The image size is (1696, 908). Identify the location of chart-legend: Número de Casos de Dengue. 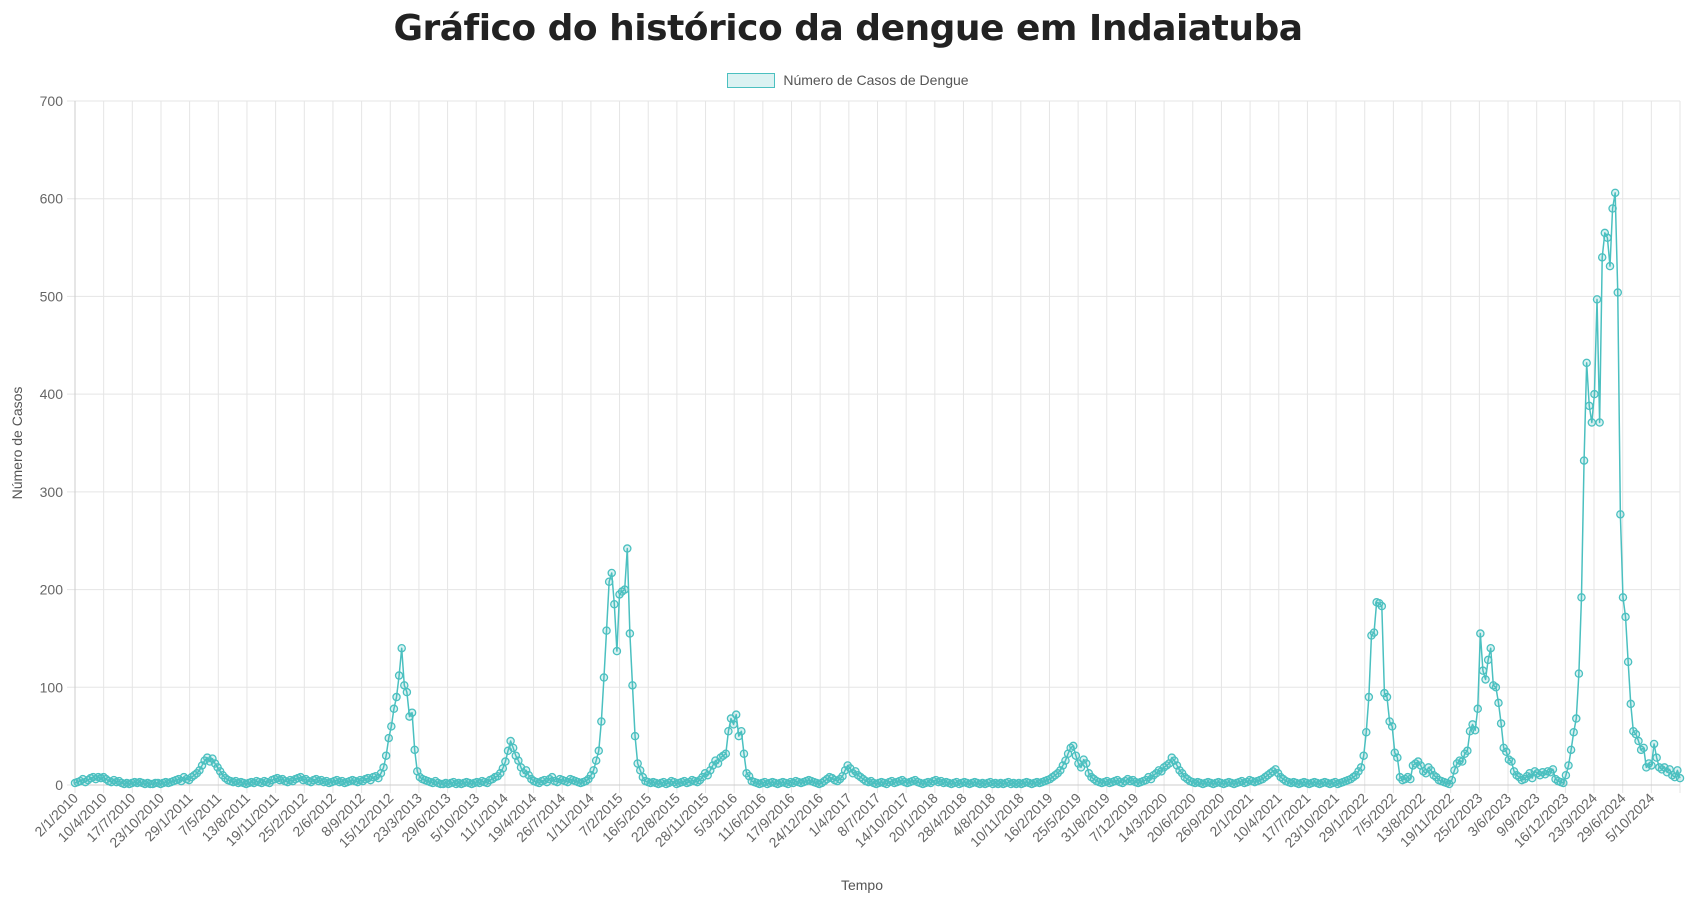
(848, 80).